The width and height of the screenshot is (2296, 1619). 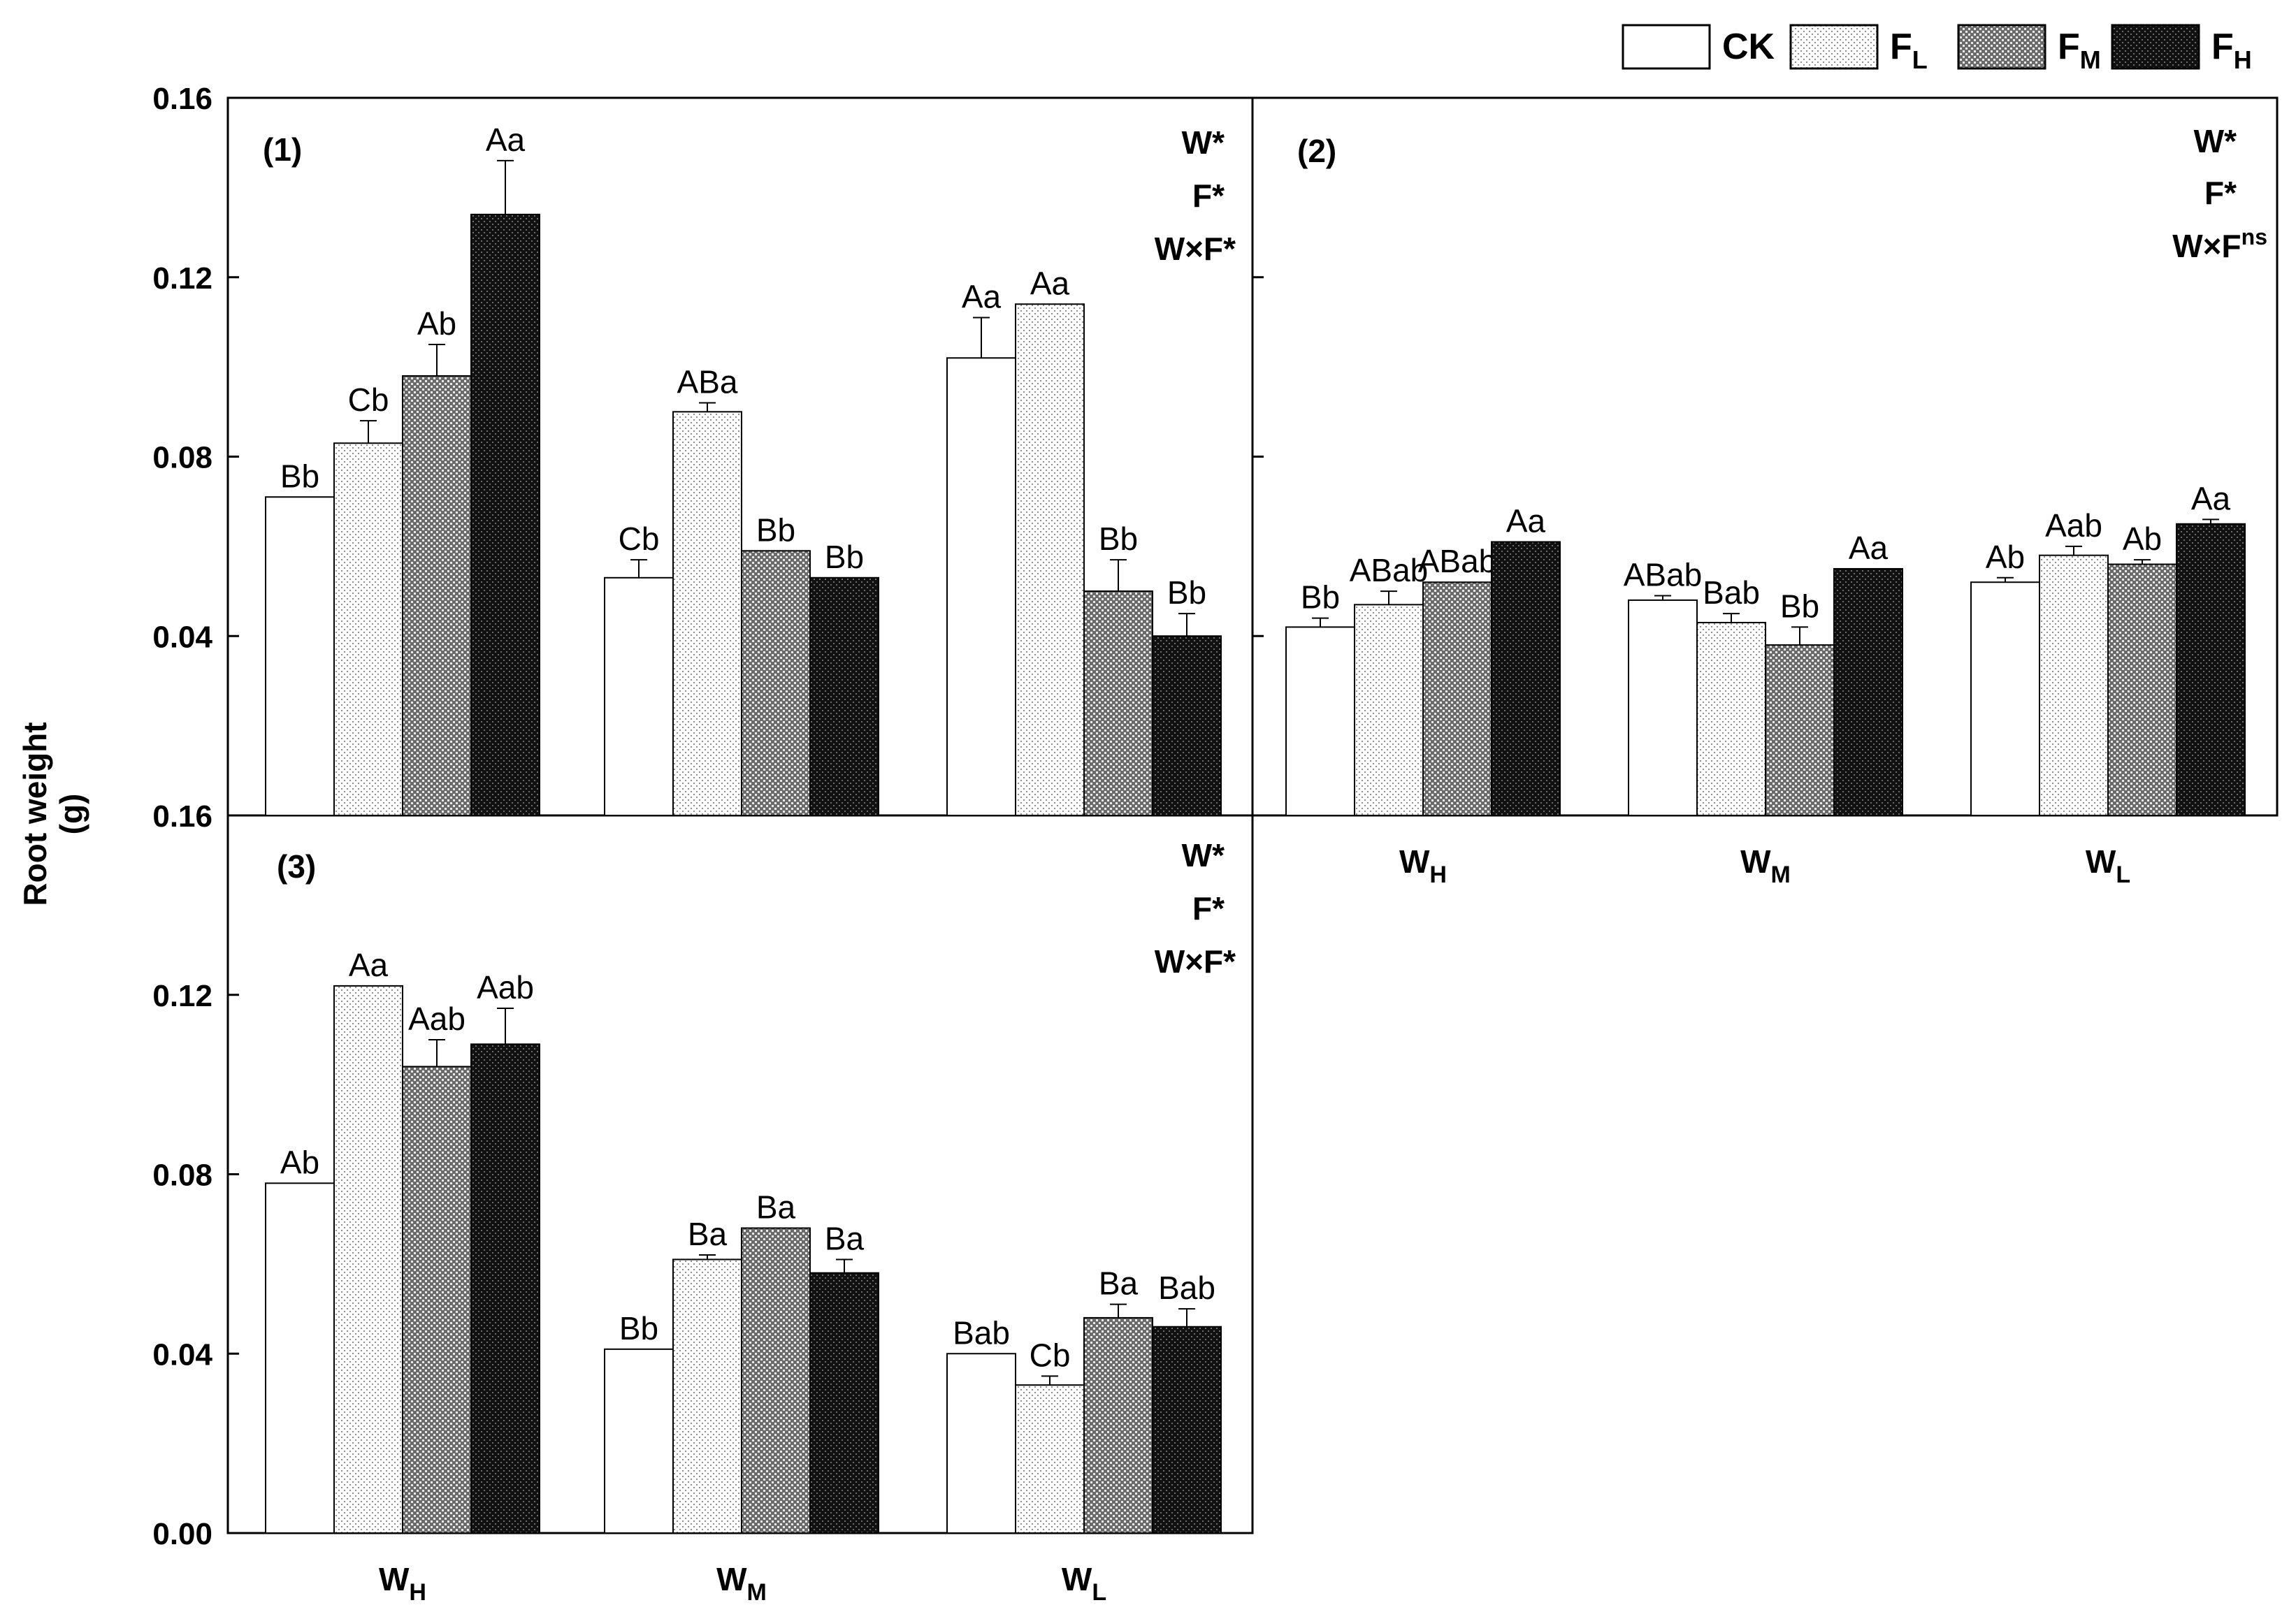 I want to click on panel-1-stats: W* F* W×F*, so click(x=1195, y=195).